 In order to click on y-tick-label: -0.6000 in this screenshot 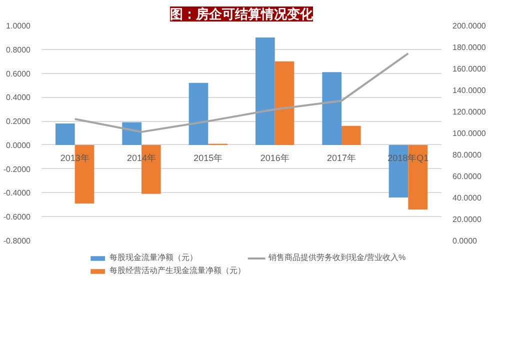, I will do `click(17, 217)`.